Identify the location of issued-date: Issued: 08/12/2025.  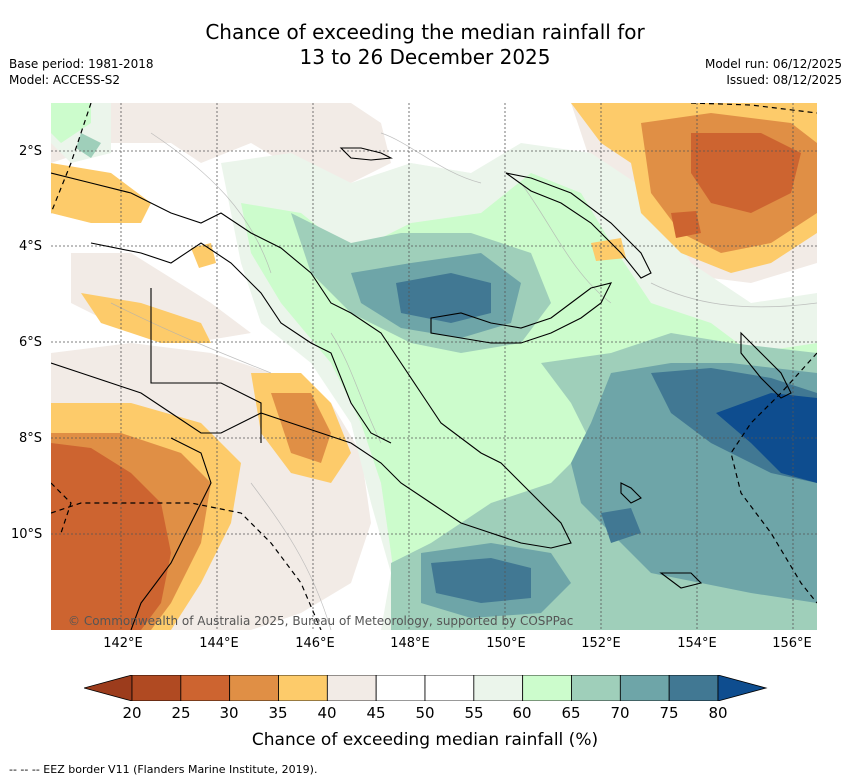
(784, 80).